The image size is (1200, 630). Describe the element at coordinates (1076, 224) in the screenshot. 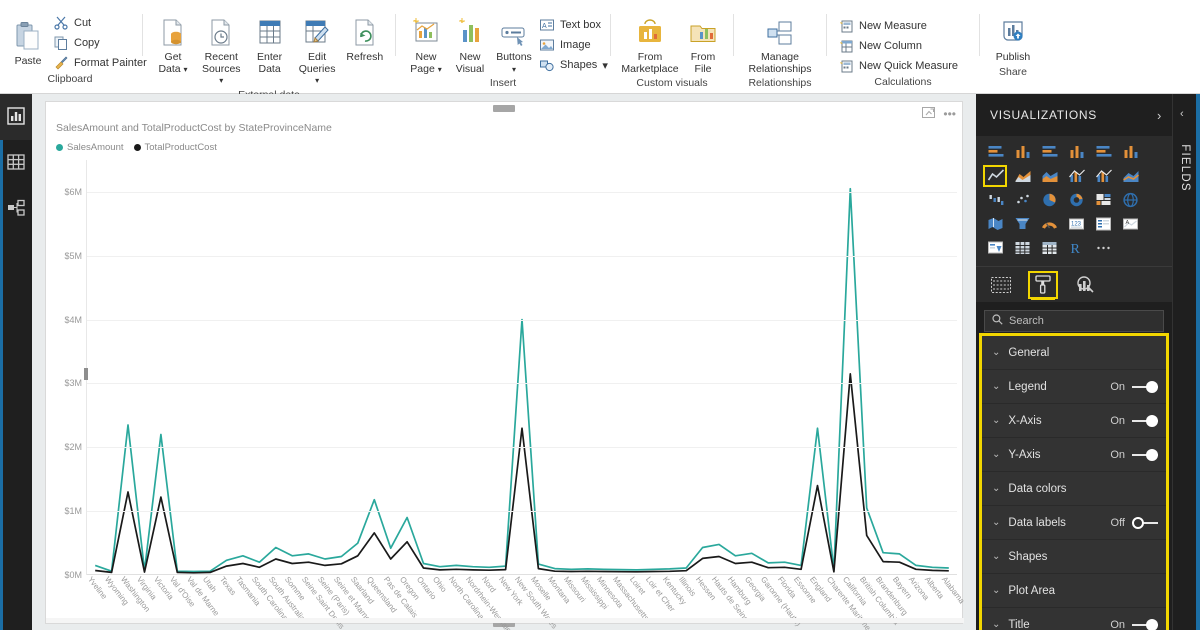

I see `viz-type-card: 123` at that location.